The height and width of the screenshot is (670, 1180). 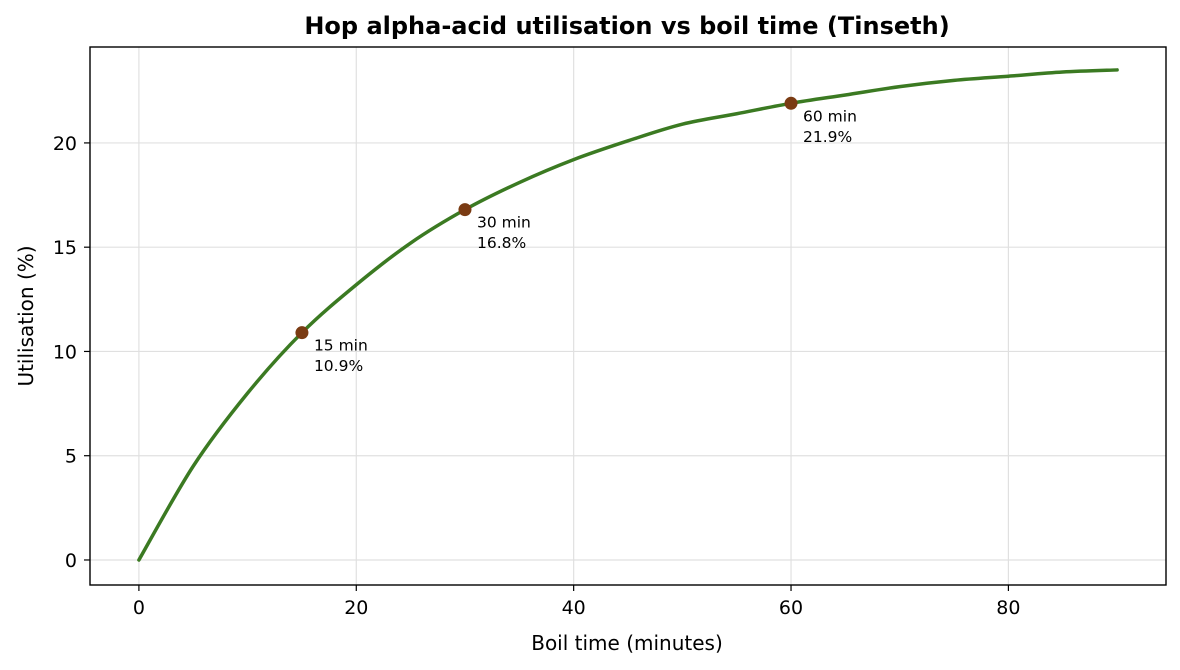 I want to click on label-boil-time: 30 min, so click(x=504, y=223).